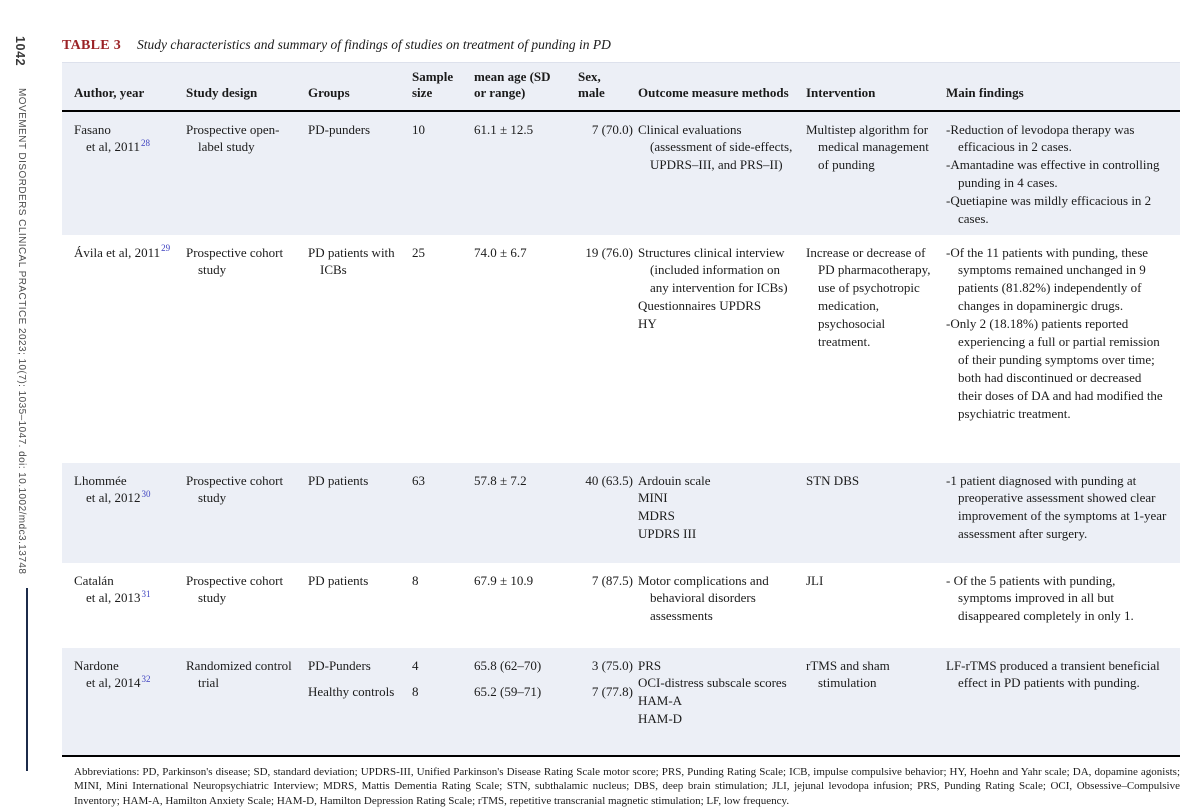 This screenshot has width=1200, height=812. I want to click on mean-age-cell: 74.0 ± 6.7, so click(526, 349).